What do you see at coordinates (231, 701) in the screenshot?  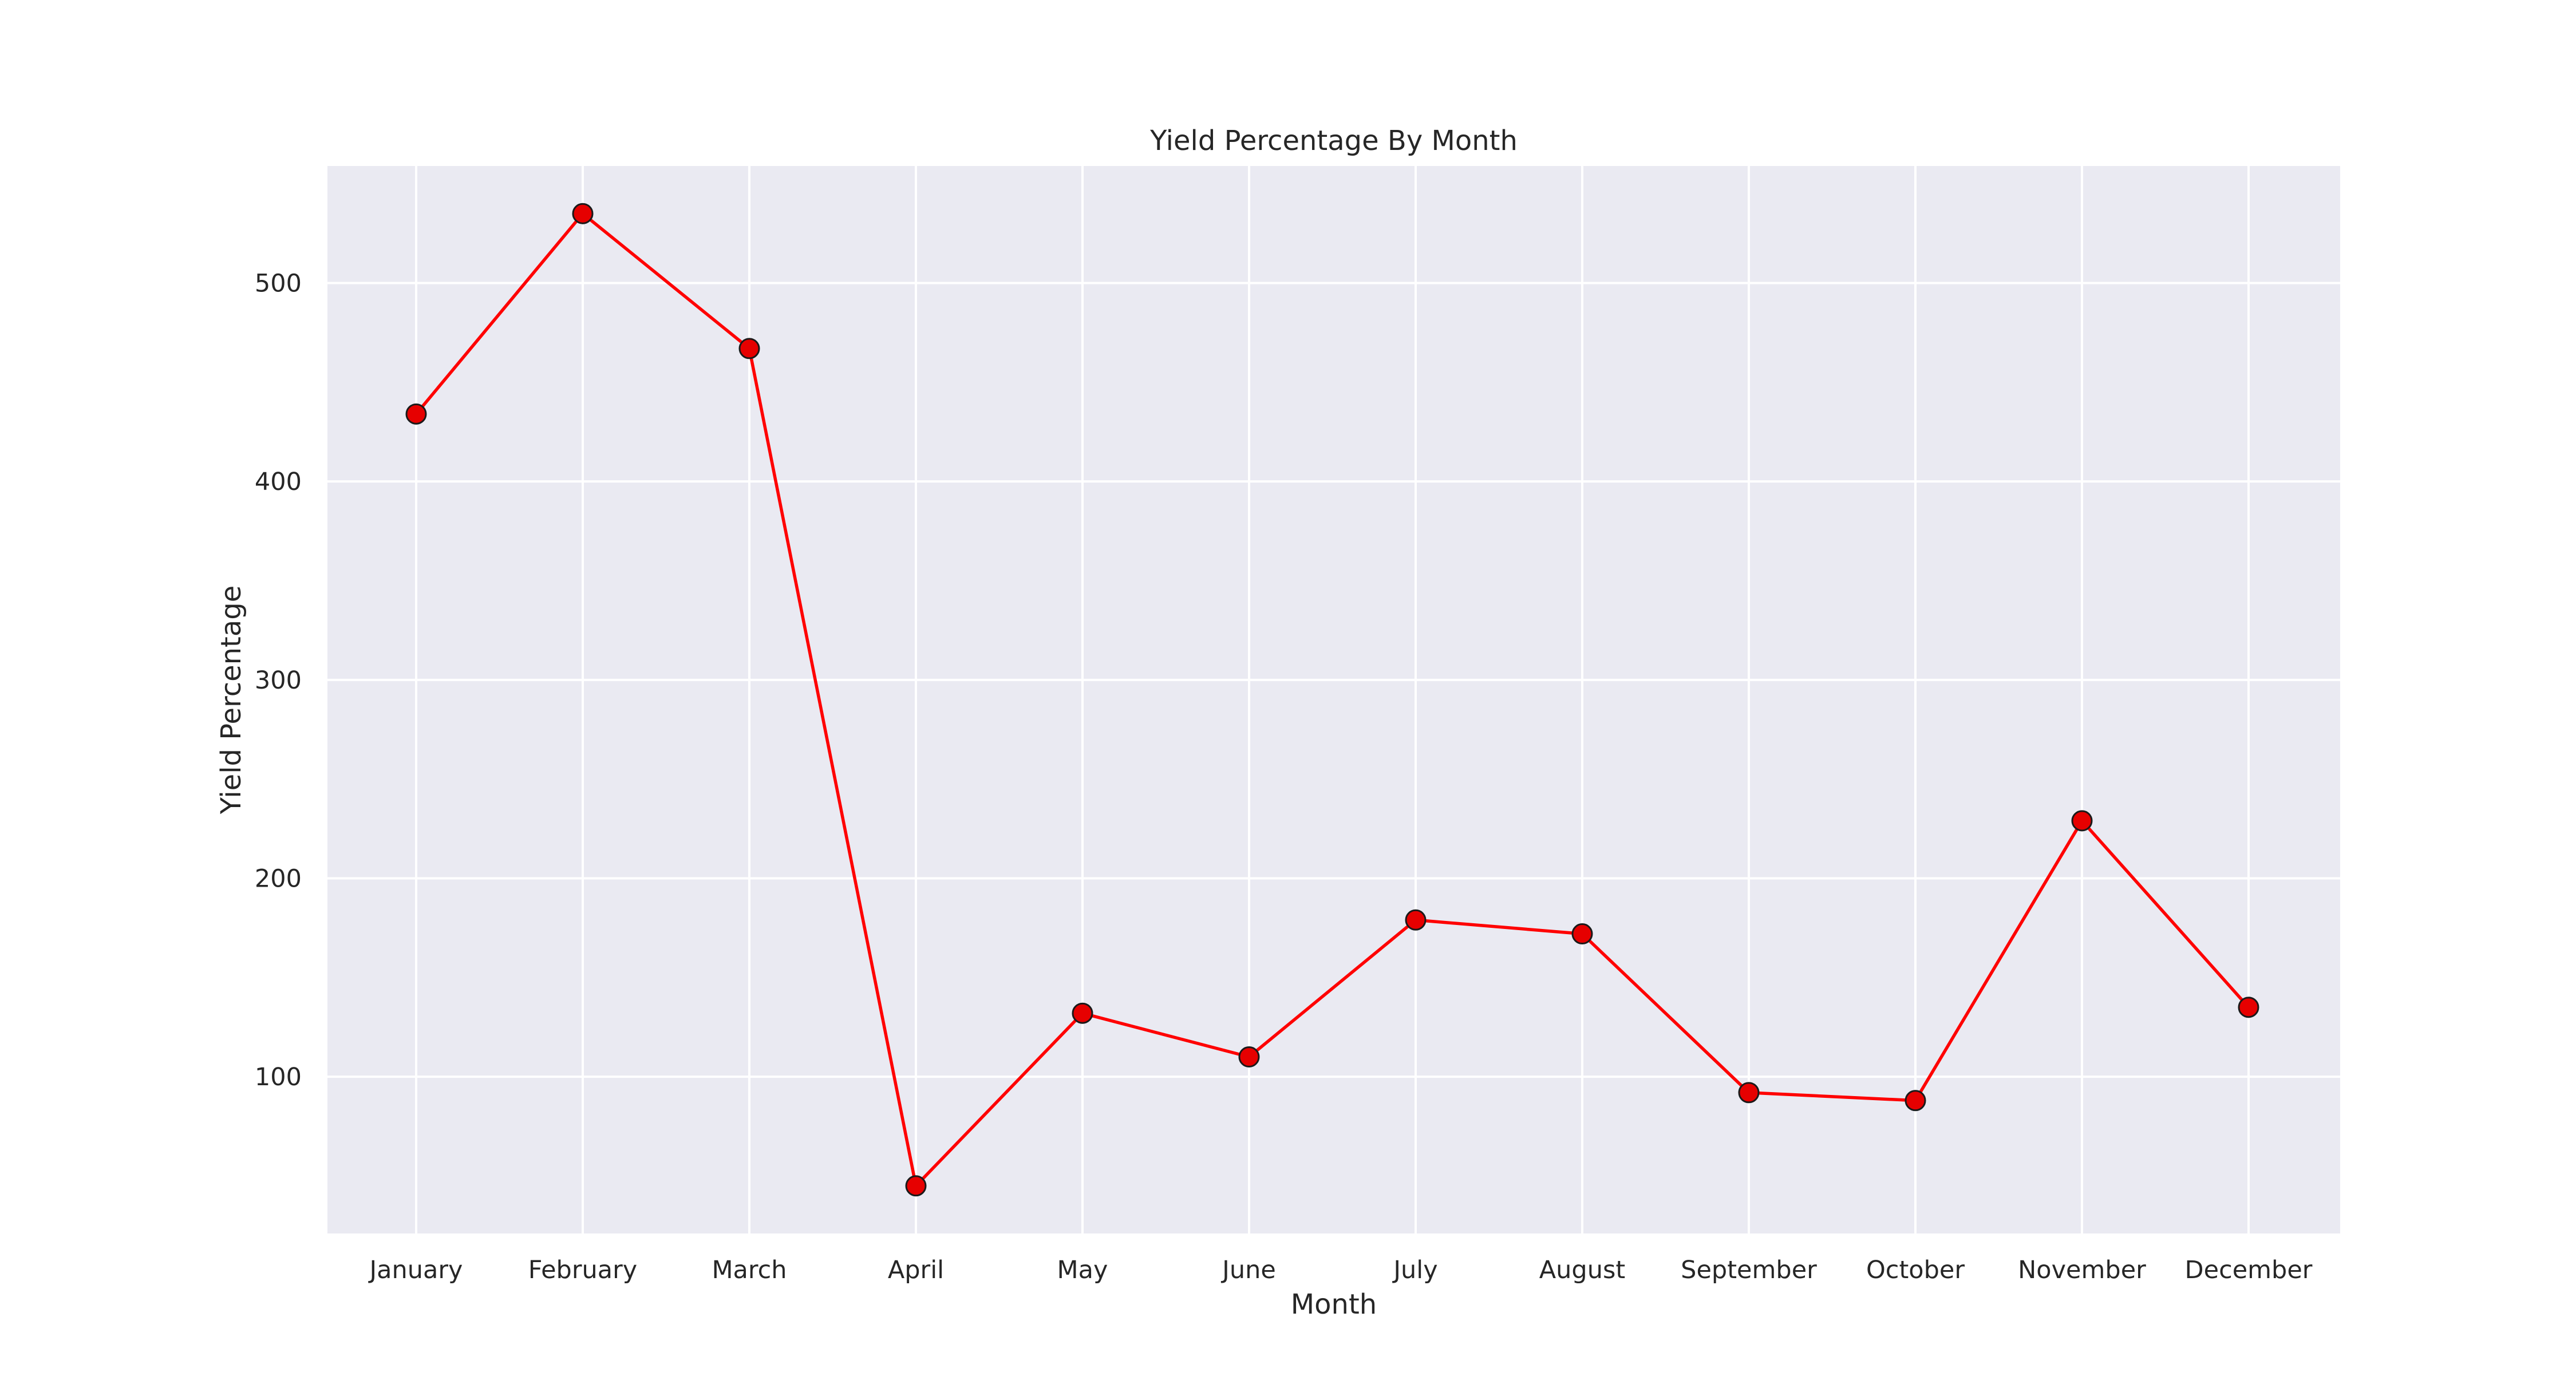 I see `y-axis-label: Yield Percentage` at bounding box center [231, 701].